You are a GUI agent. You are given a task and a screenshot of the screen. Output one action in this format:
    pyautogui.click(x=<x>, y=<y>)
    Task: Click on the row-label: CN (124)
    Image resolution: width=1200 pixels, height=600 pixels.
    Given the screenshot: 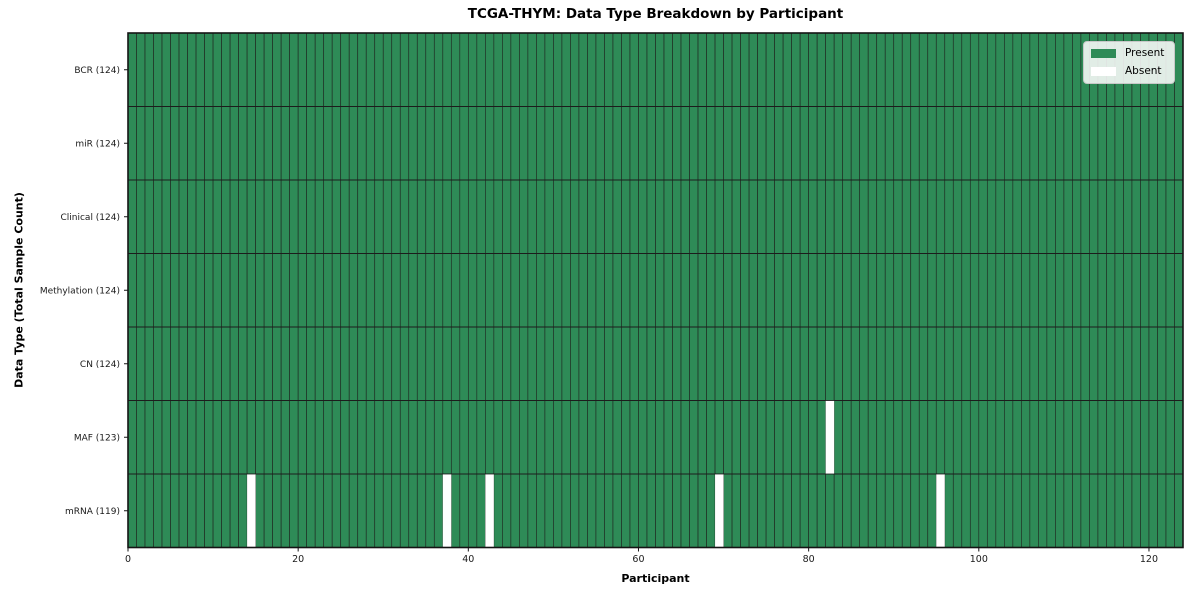 What is the action you would take?
    pyautogui.click(x=100, y=365)
    